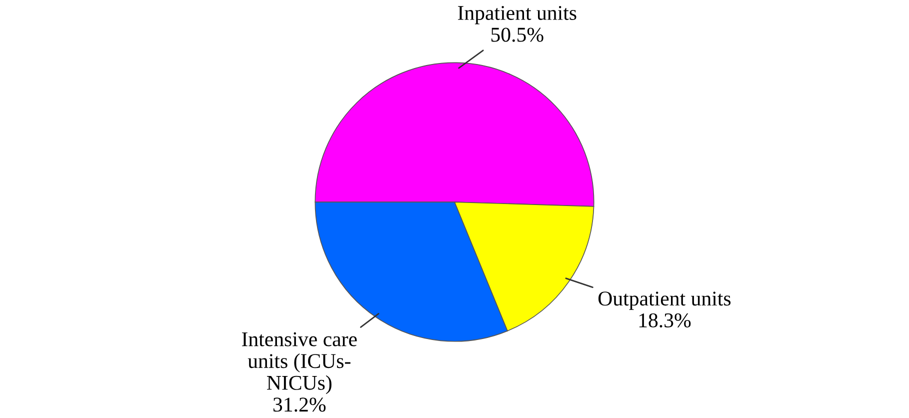 Image resolution: width=909 pixels, height=418 pixels. What do you see at coordinates (665, 320) in the screenshot?
I see `data-label: 18.3%` at bounding box center [665, 320].